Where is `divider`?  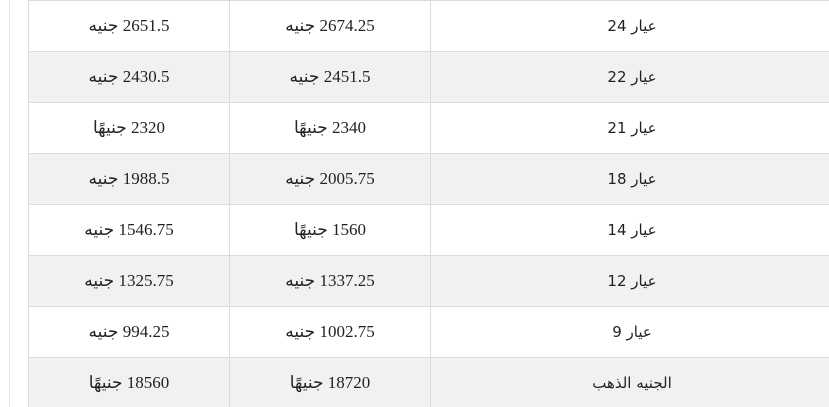
divider is located at coordinates (9, 203).